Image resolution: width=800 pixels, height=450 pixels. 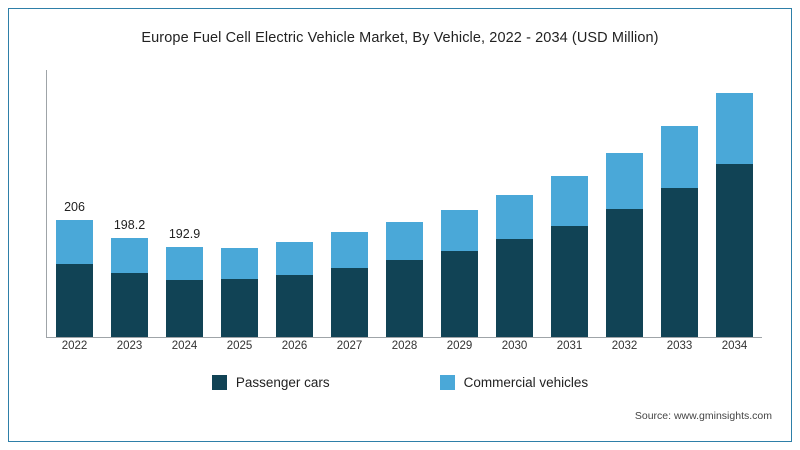 What do you see at coordinates (129, 224) in the screenshot?
I see `bar-value-label: 198.2` at bounding box center [129, 224].